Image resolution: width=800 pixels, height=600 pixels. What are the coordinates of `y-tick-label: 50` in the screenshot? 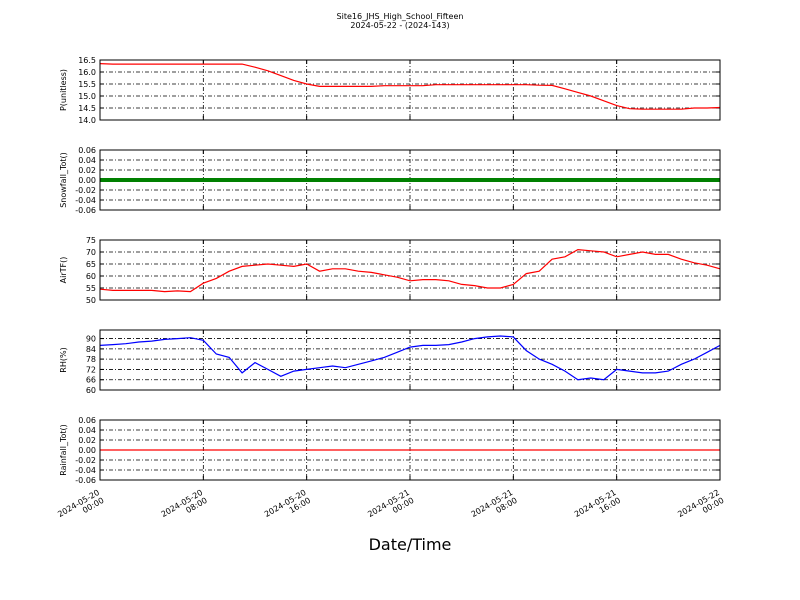 It's located at (91, 300).